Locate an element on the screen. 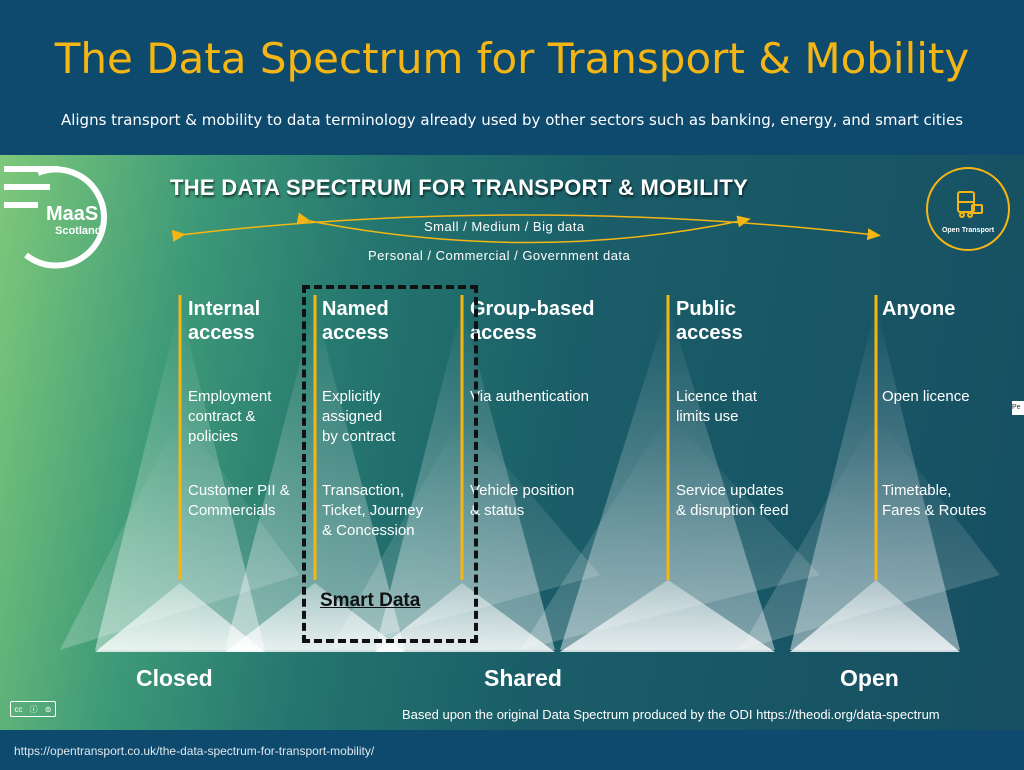  col-internal-heading: Internal access is located at coordinates (224, 321).